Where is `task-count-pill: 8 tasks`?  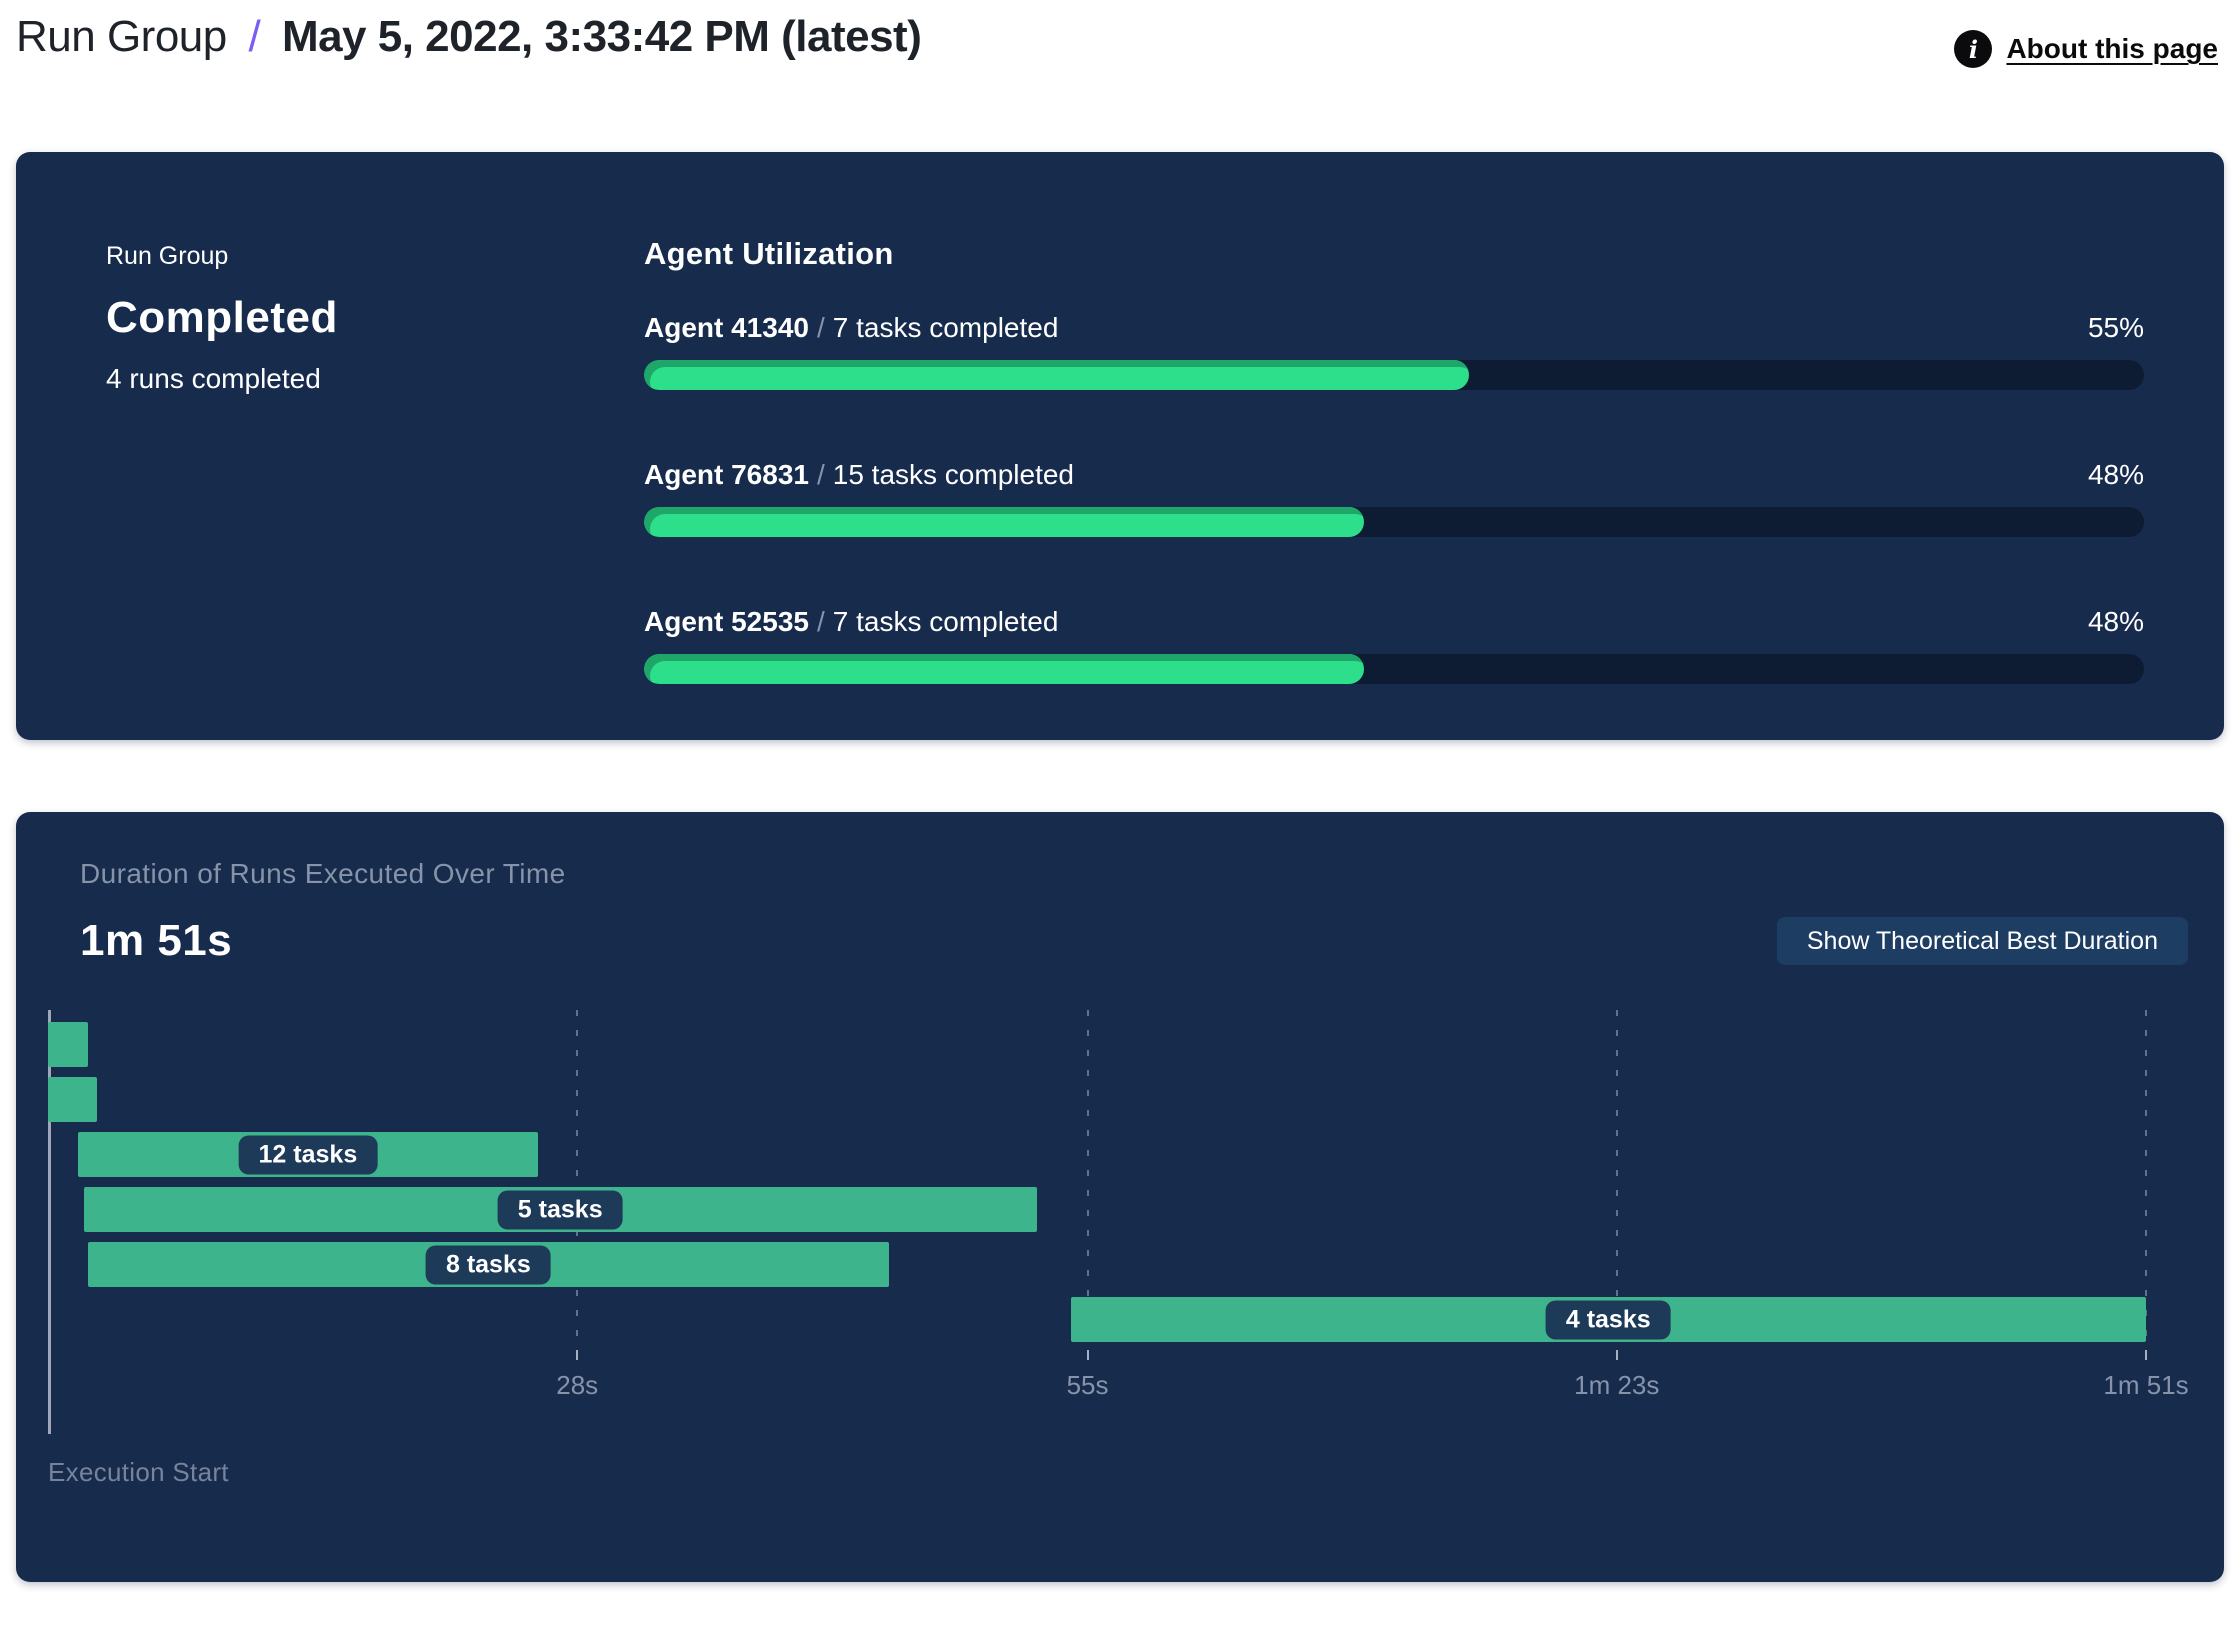 task-count-pill: 8 tasks is located at coordinates (488, 1264).